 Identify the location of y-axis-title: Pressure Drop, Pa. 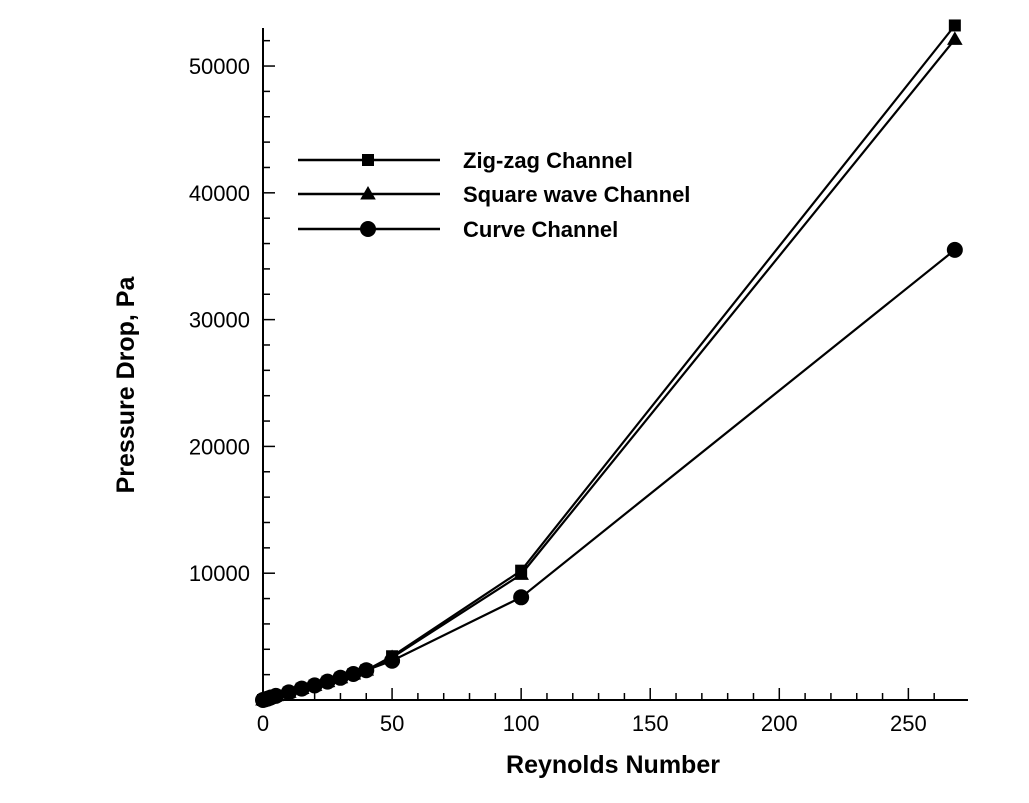
(126, 385).